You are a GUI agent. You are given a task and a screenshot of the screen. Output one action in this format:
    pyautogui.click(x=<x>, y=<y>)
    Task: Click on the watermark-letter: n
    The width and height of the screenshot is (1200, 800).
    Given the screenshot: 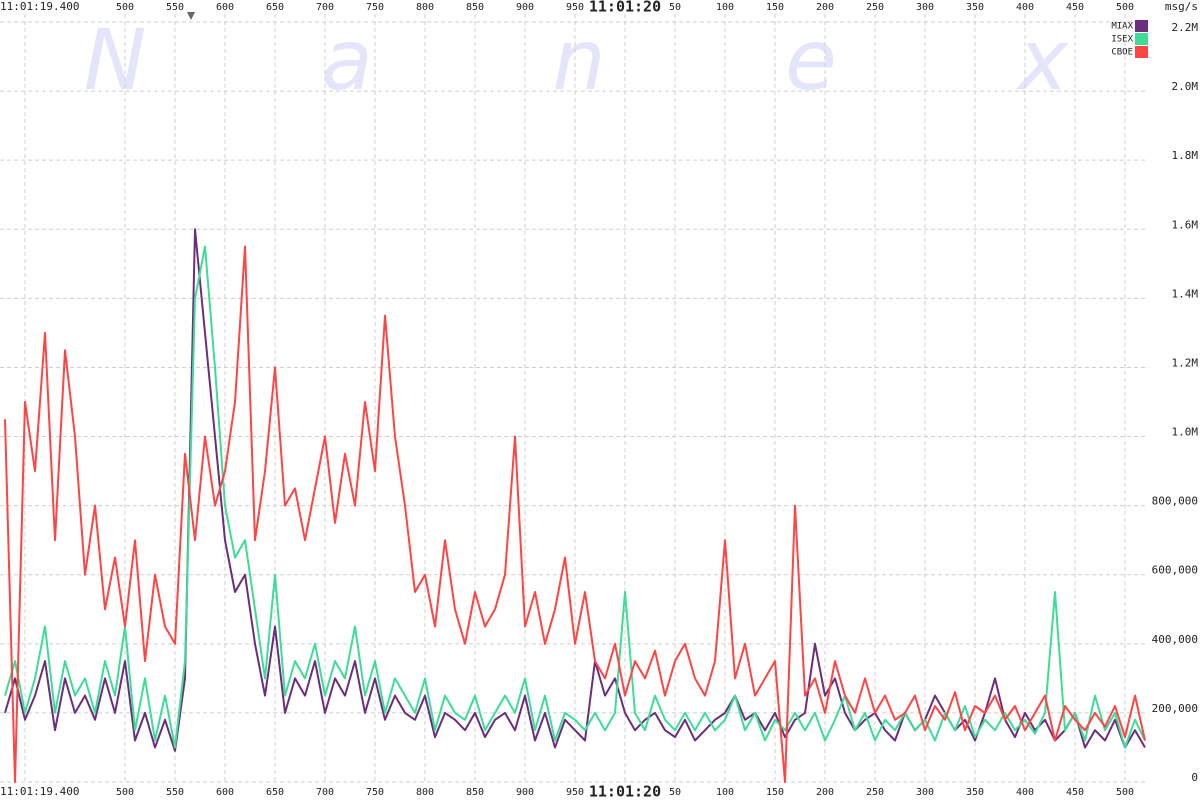 What is the action you would take?
    pyautogui.click(x=578, y=60)
    